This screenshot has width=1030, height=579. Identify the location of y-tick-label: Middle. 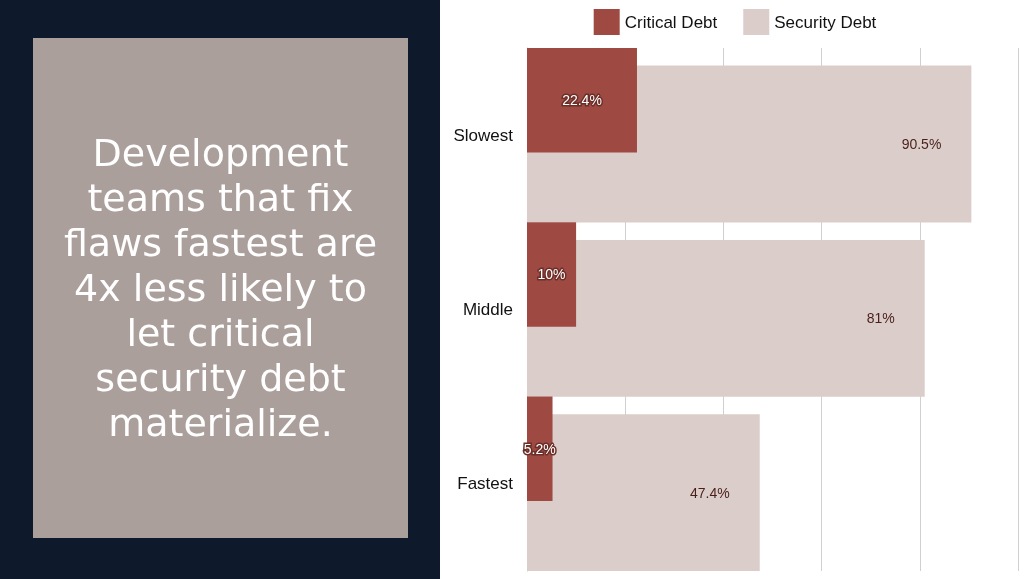
(487, 309).